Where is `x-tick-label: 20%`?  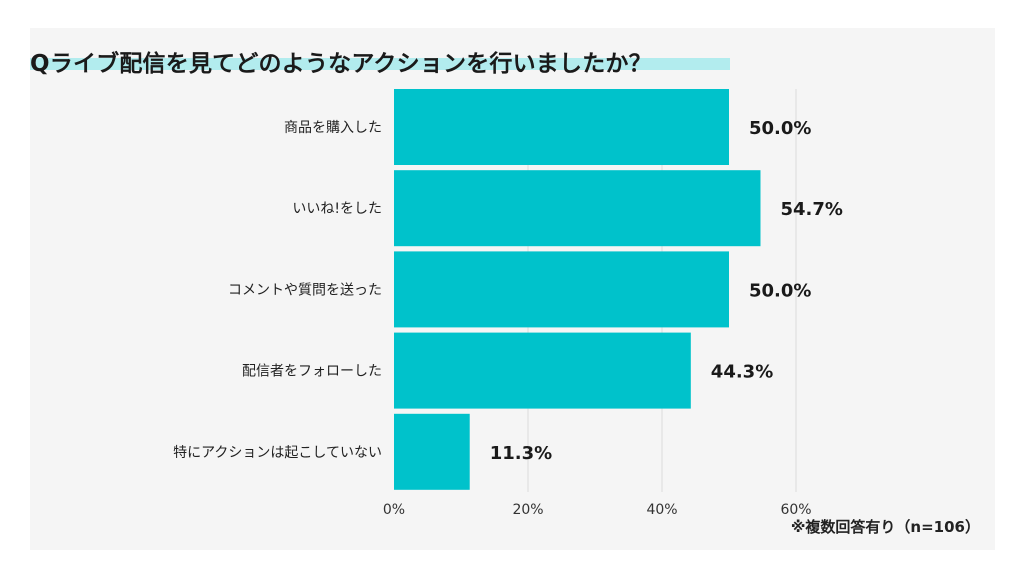 x-tick-label: 20% is located at coordinates (527, 510).